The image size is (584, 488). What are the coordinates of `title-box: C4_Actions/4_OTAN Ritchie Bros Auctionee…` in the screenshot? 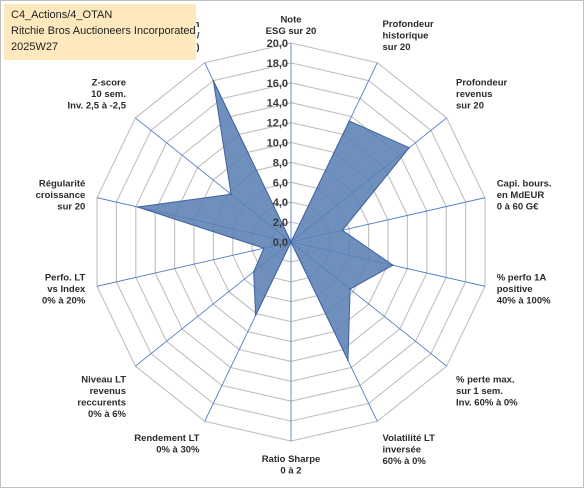 It's located at (100, 32).